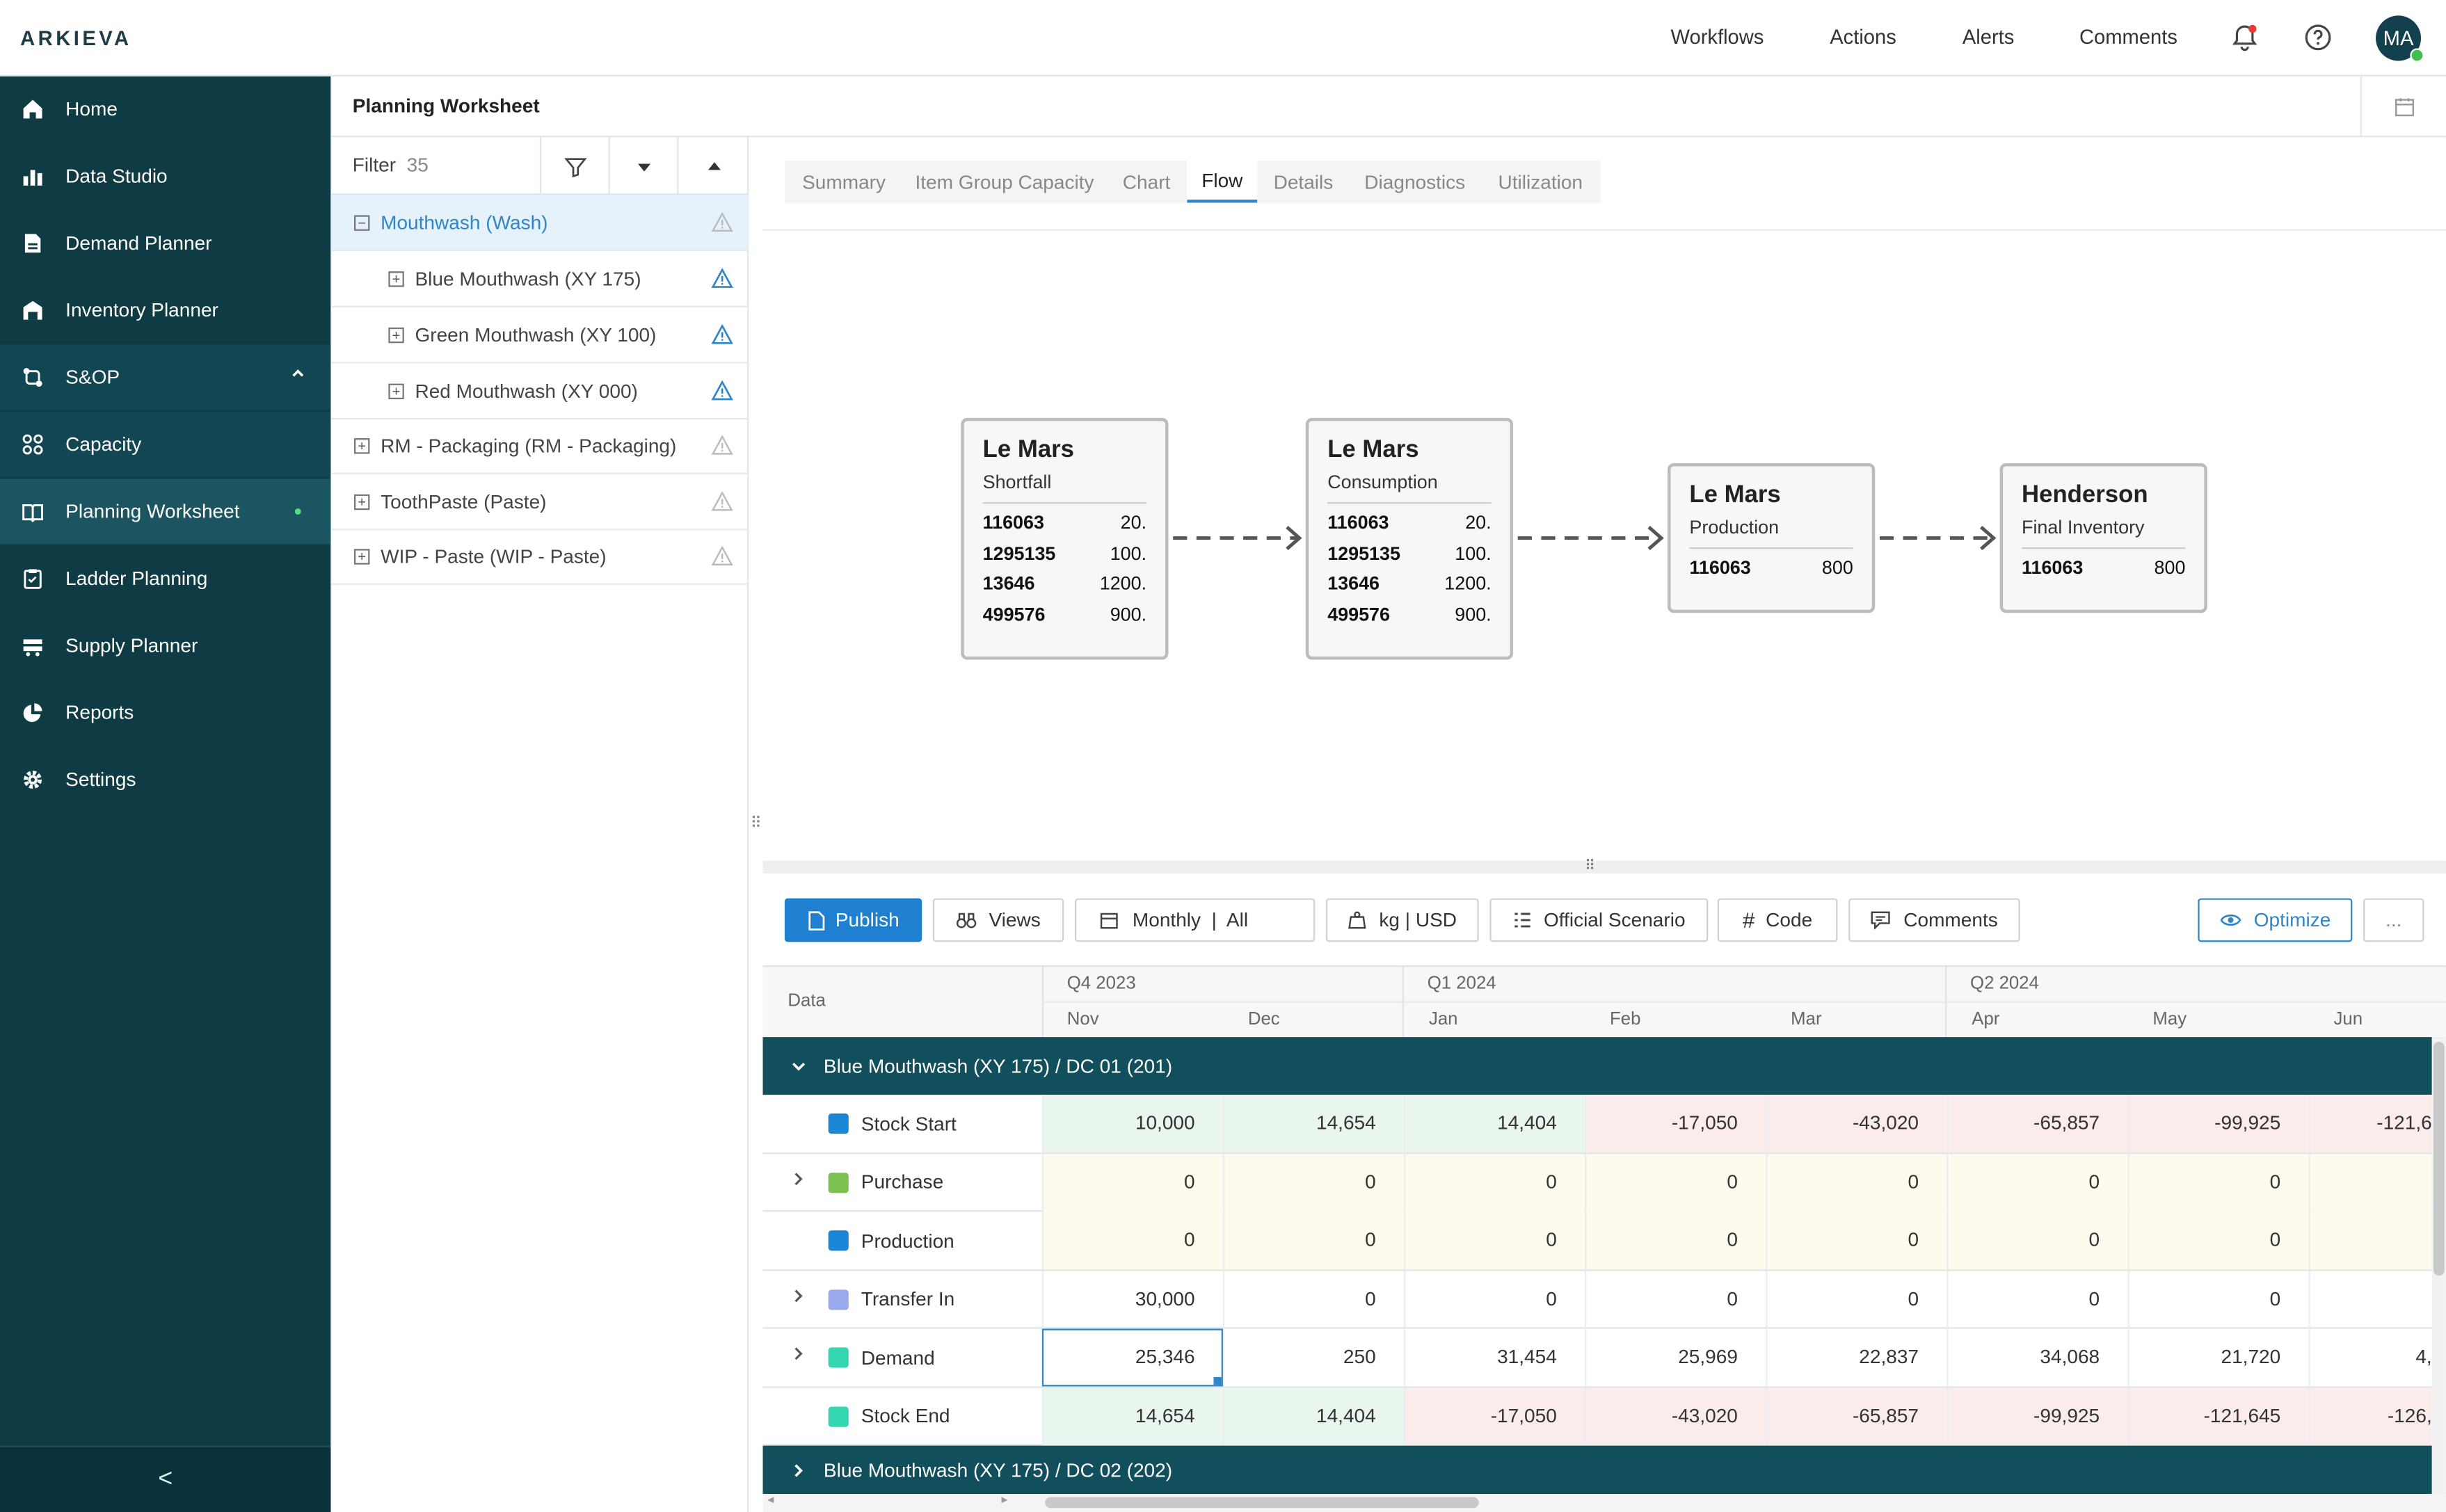 This screenshot has width=2446, height=1512. What do you see at coordinates (1988, 36) in the screenshot?
I see `nav-alerts: Alerts` at bounding box center [1988, 36].